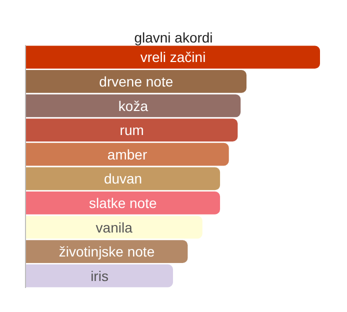 The image size is (347, 312). I want to click on y-tick-label: amber, so click(127, 154).